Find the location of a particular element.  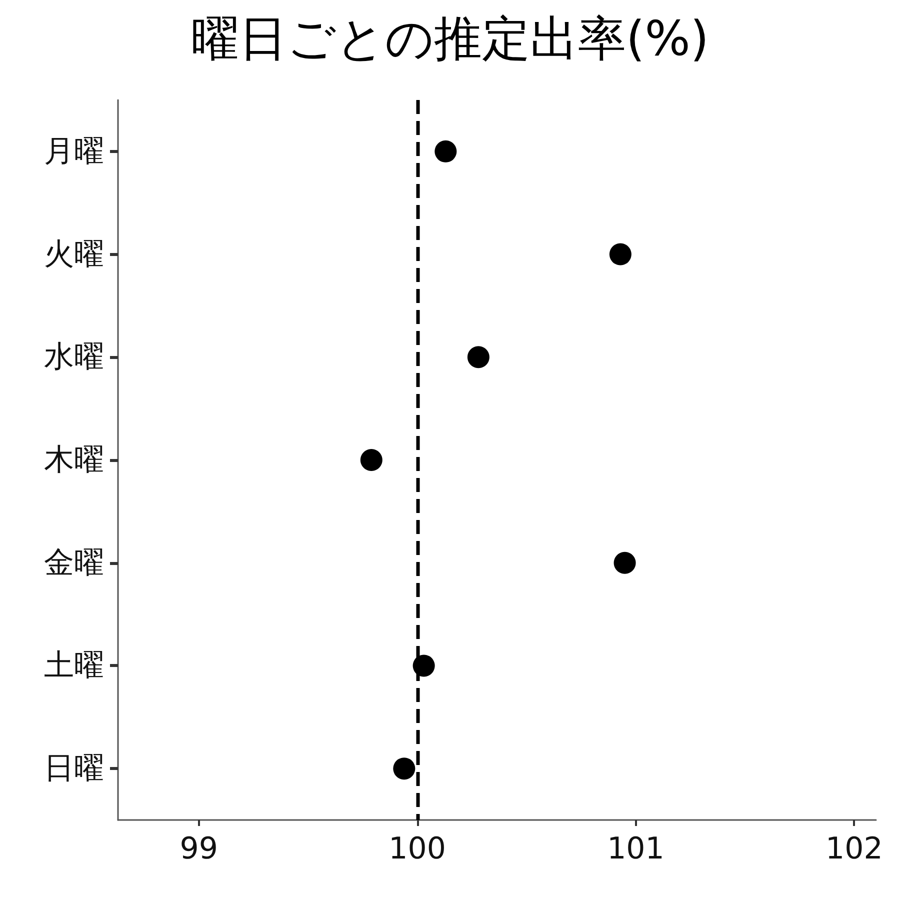

y-tick-label: 木曜 is located at coordinates (74, 460).